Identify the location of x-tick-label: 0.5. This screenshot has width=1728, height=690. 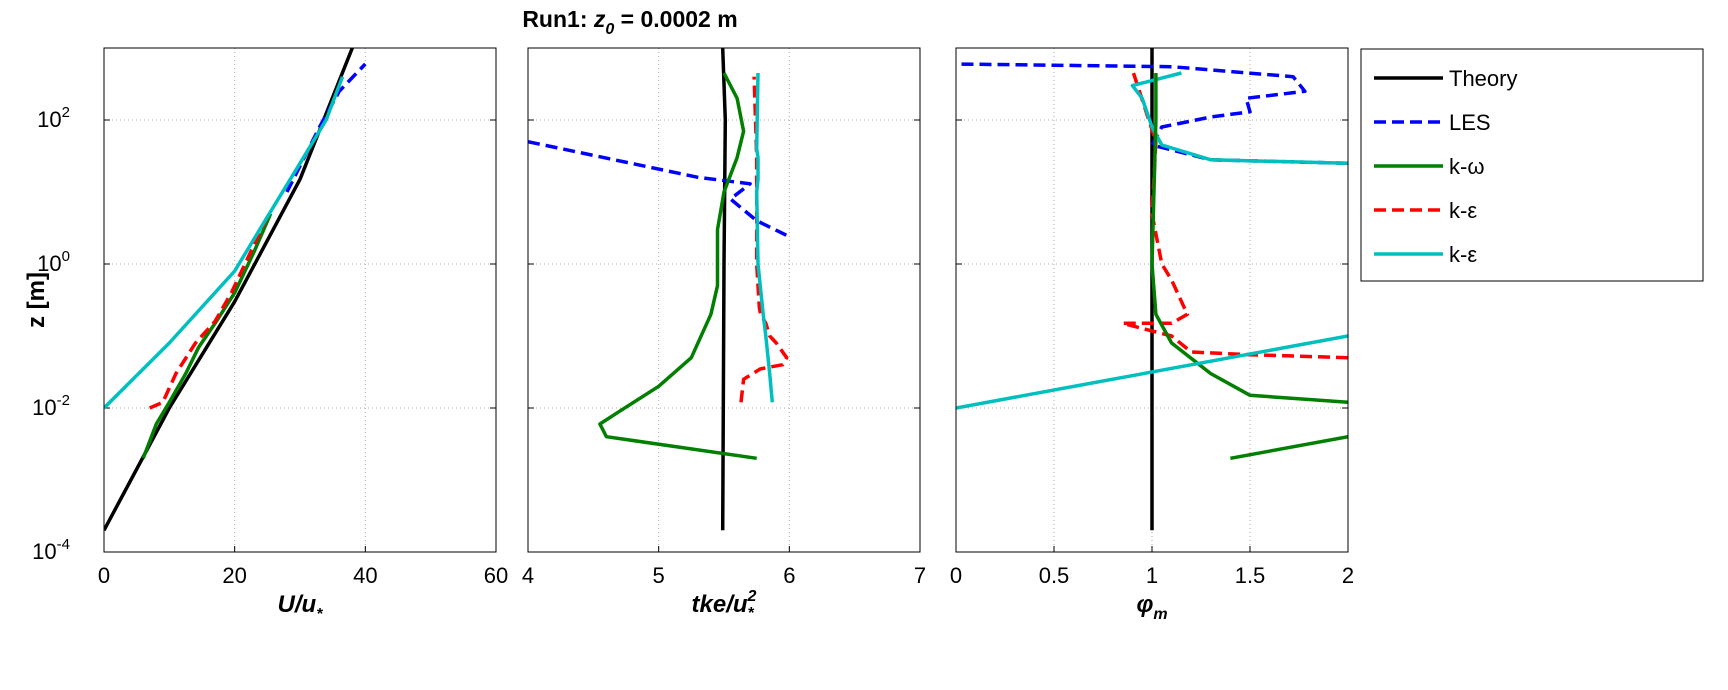
(1054, 575).